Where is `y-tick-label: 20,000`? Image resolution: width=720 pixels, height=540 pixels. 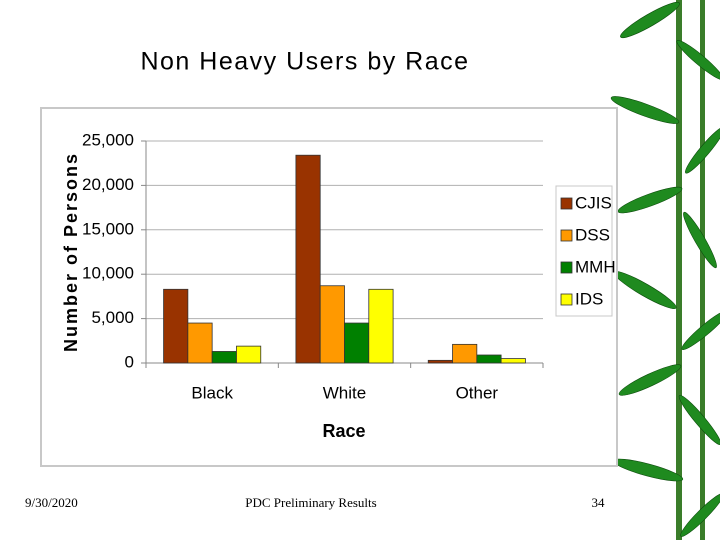 y-tick-label: 20,000 is located at coordinates (108, 184).